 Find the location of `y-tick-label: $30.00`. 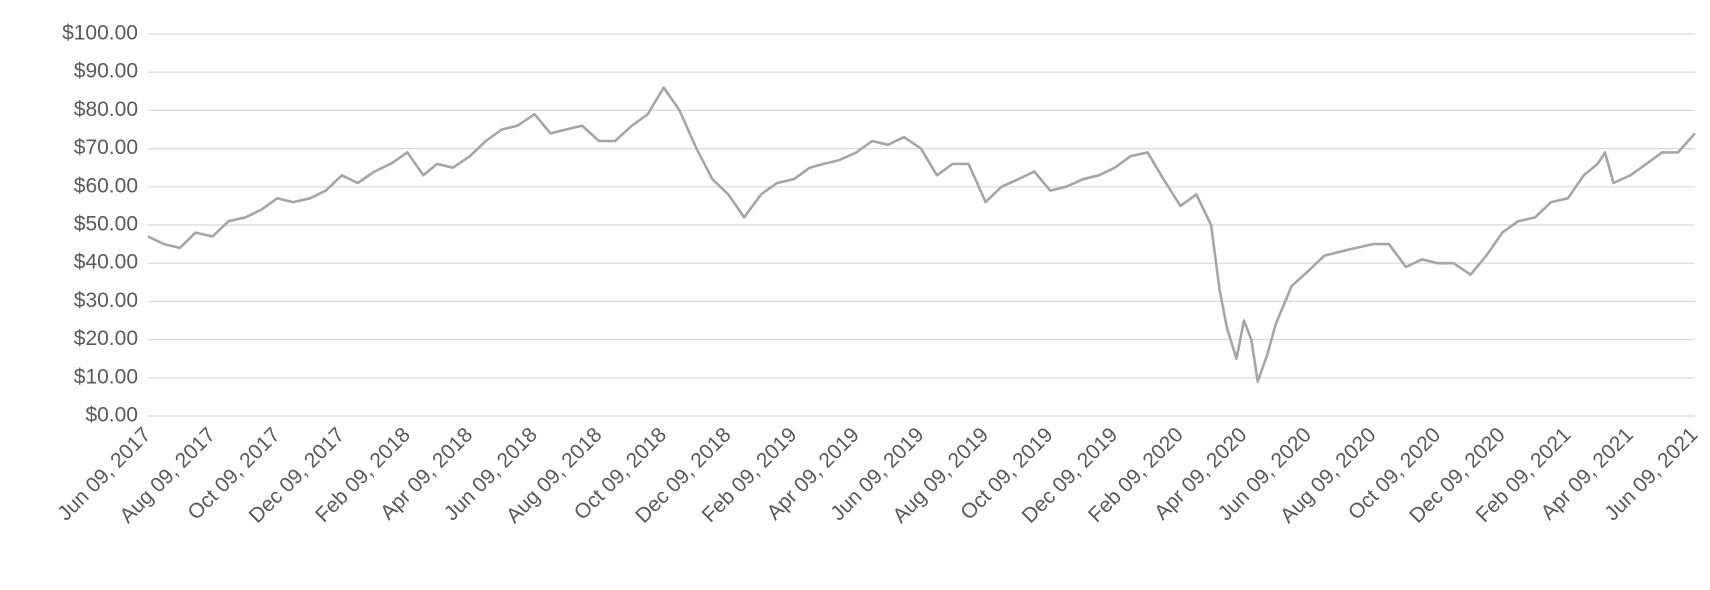

y-tick-label: $30.00 is located at coordinates (106, 300).